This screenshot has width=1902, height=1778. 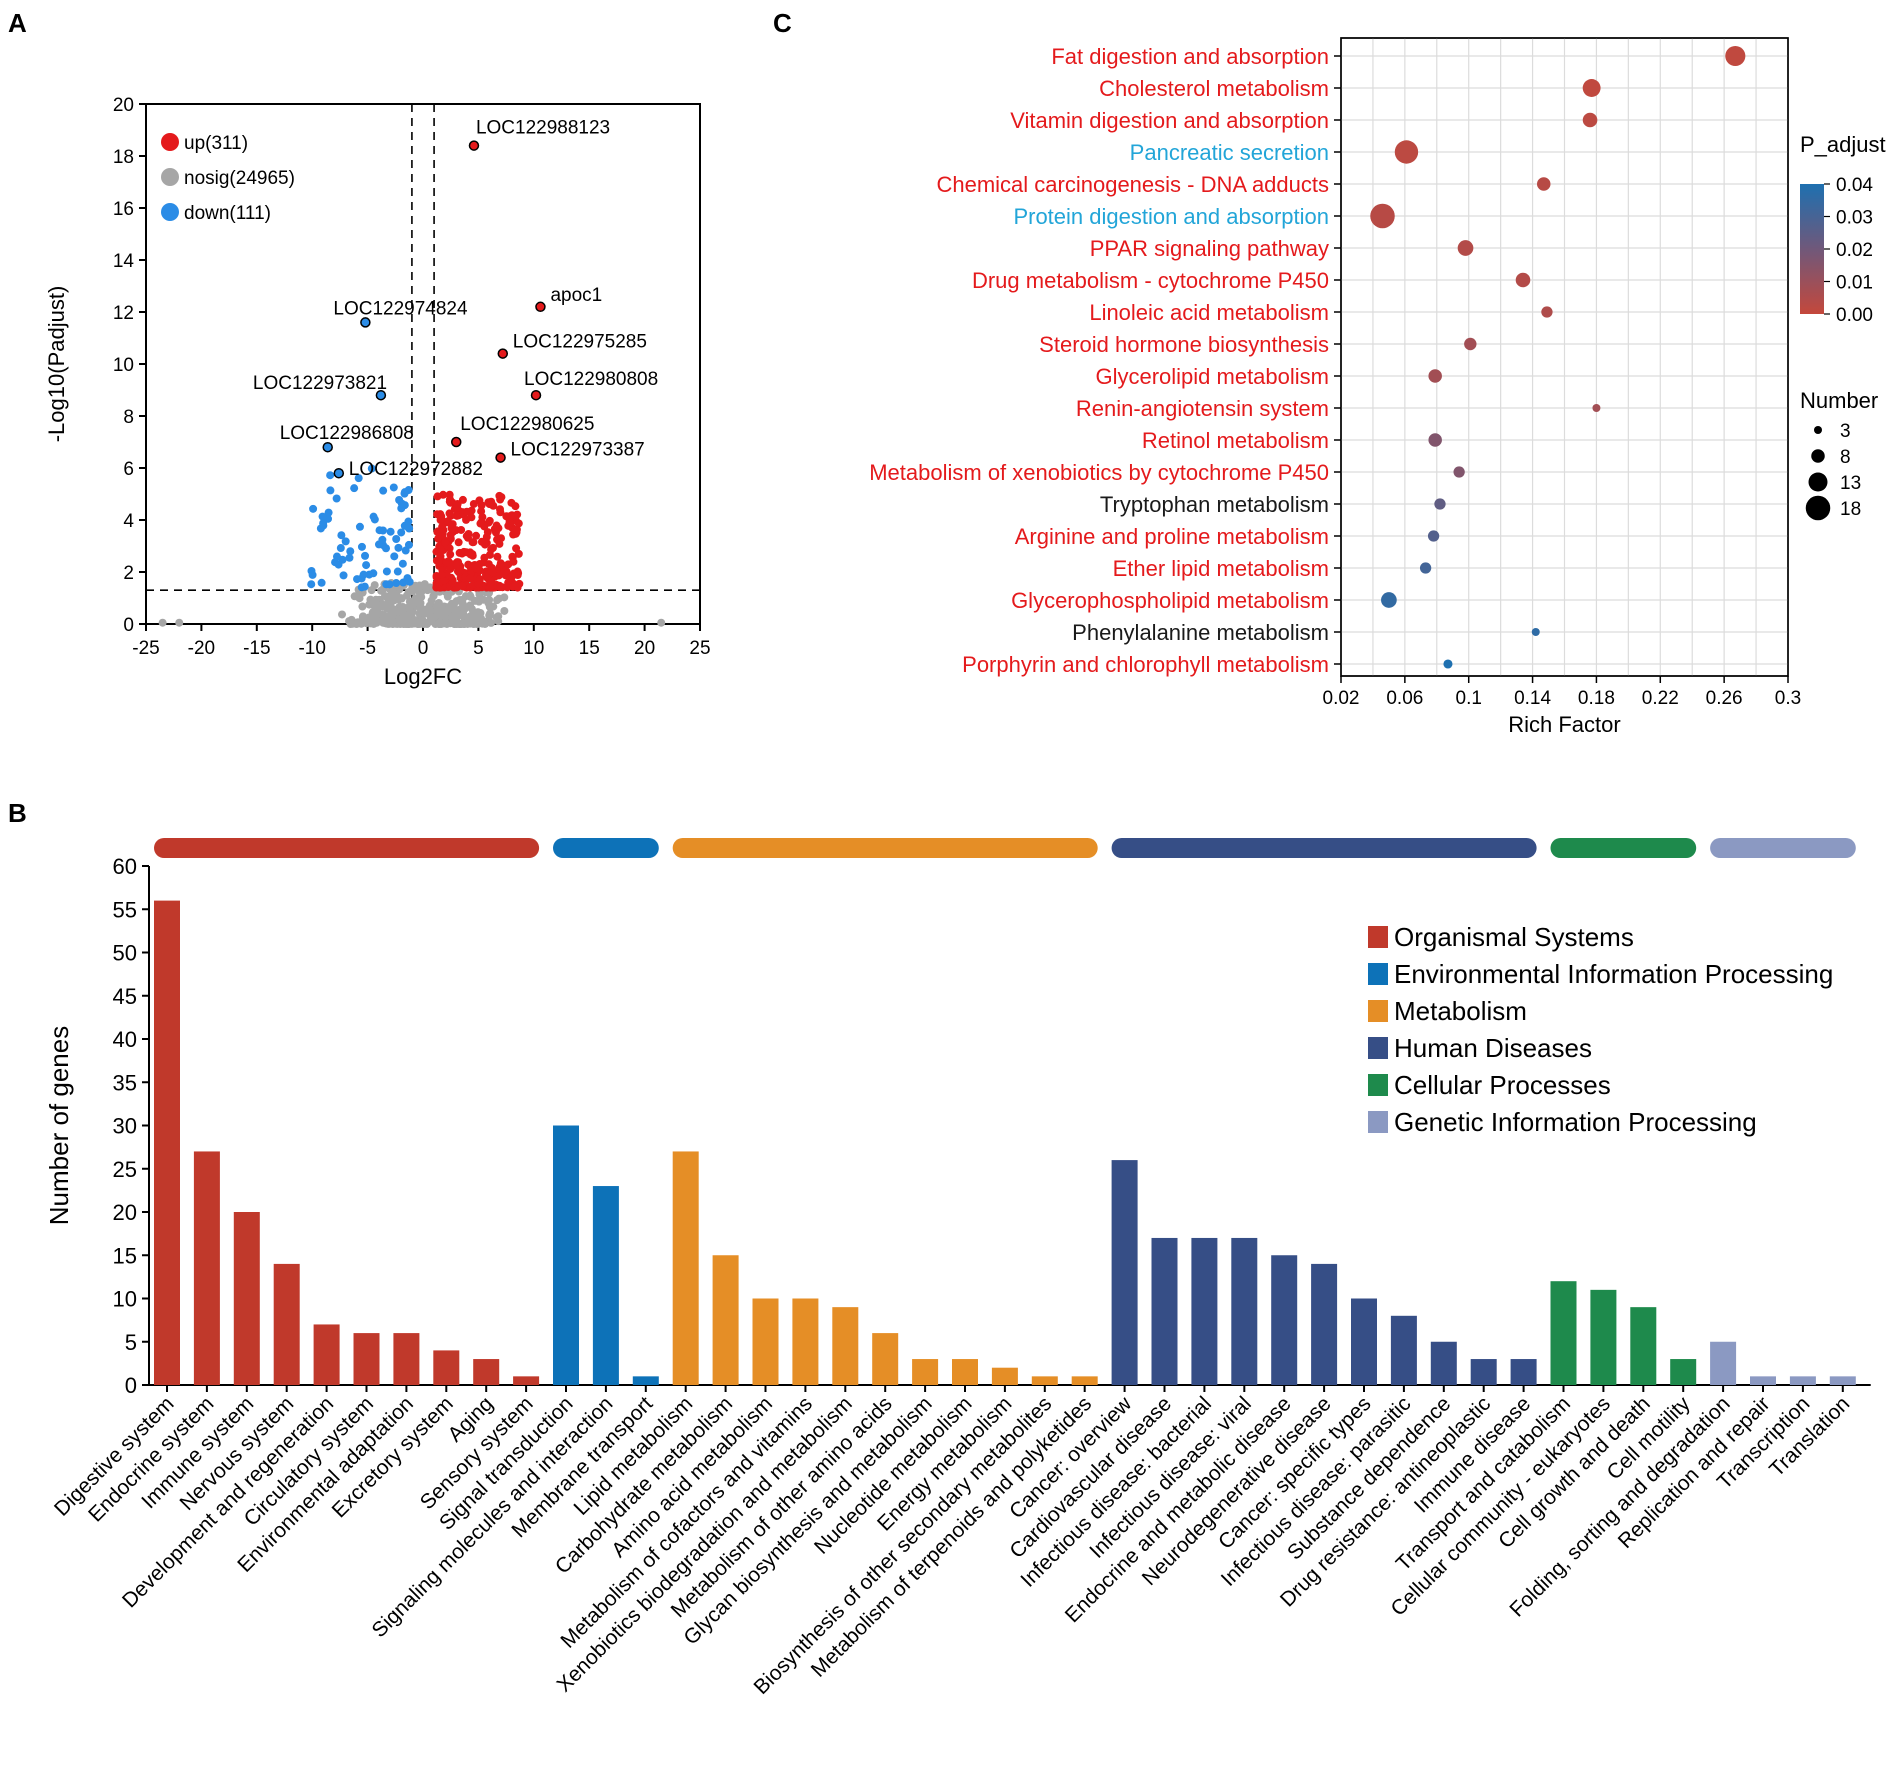 I want to click on y-tick-label: 6, so click(x=128, y=469).